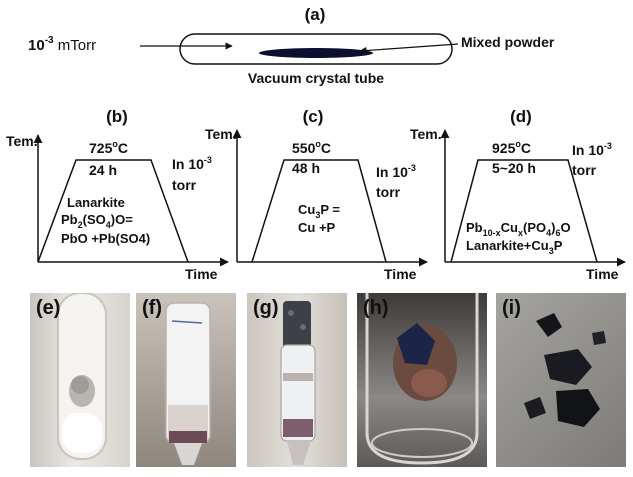  What do you see at coordinates (566, 227) in the screenshot?
I see `panel-d-note-1i: O` at bounding box center [566, 227].